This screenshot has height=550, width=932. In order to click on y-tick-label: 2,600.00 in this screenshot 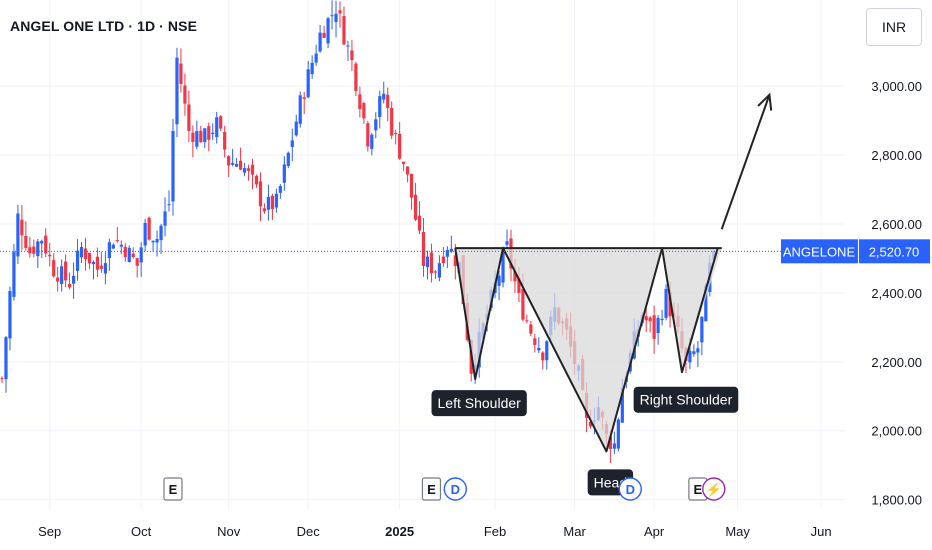, I will do `click(896, 224)`.